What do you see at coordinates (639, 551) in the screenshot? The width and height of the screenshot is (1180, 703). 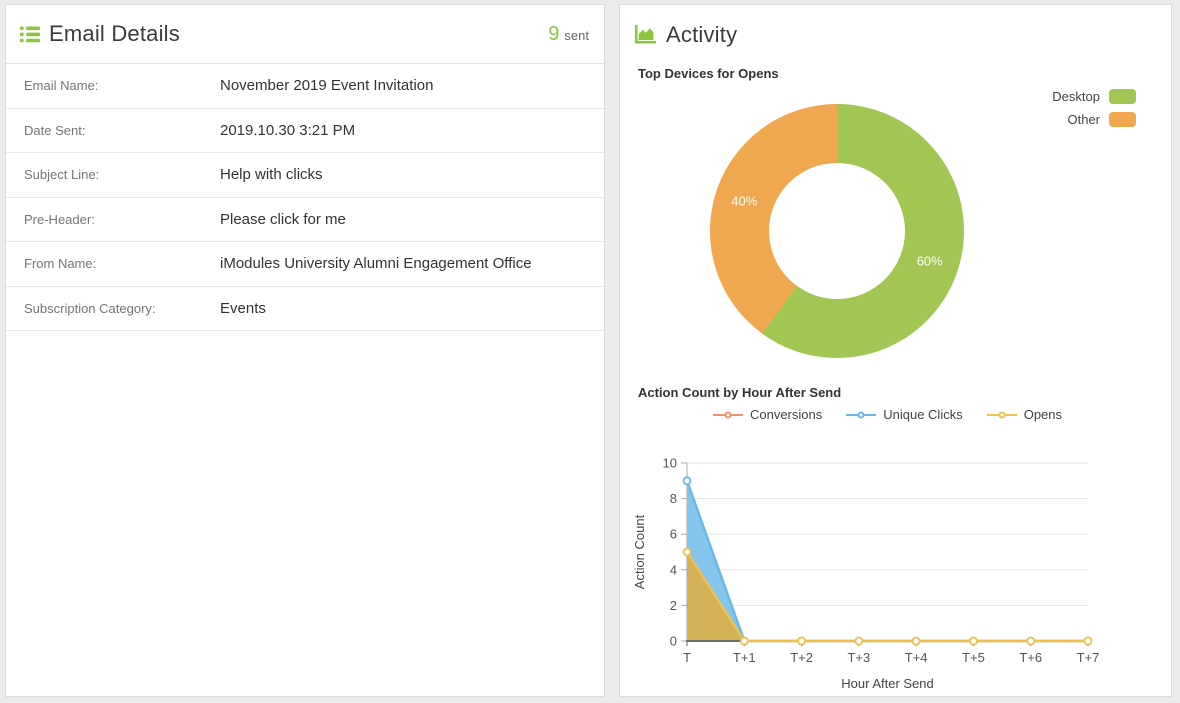 I see `svg-text: Action Count` at bounding box center [639, 551].